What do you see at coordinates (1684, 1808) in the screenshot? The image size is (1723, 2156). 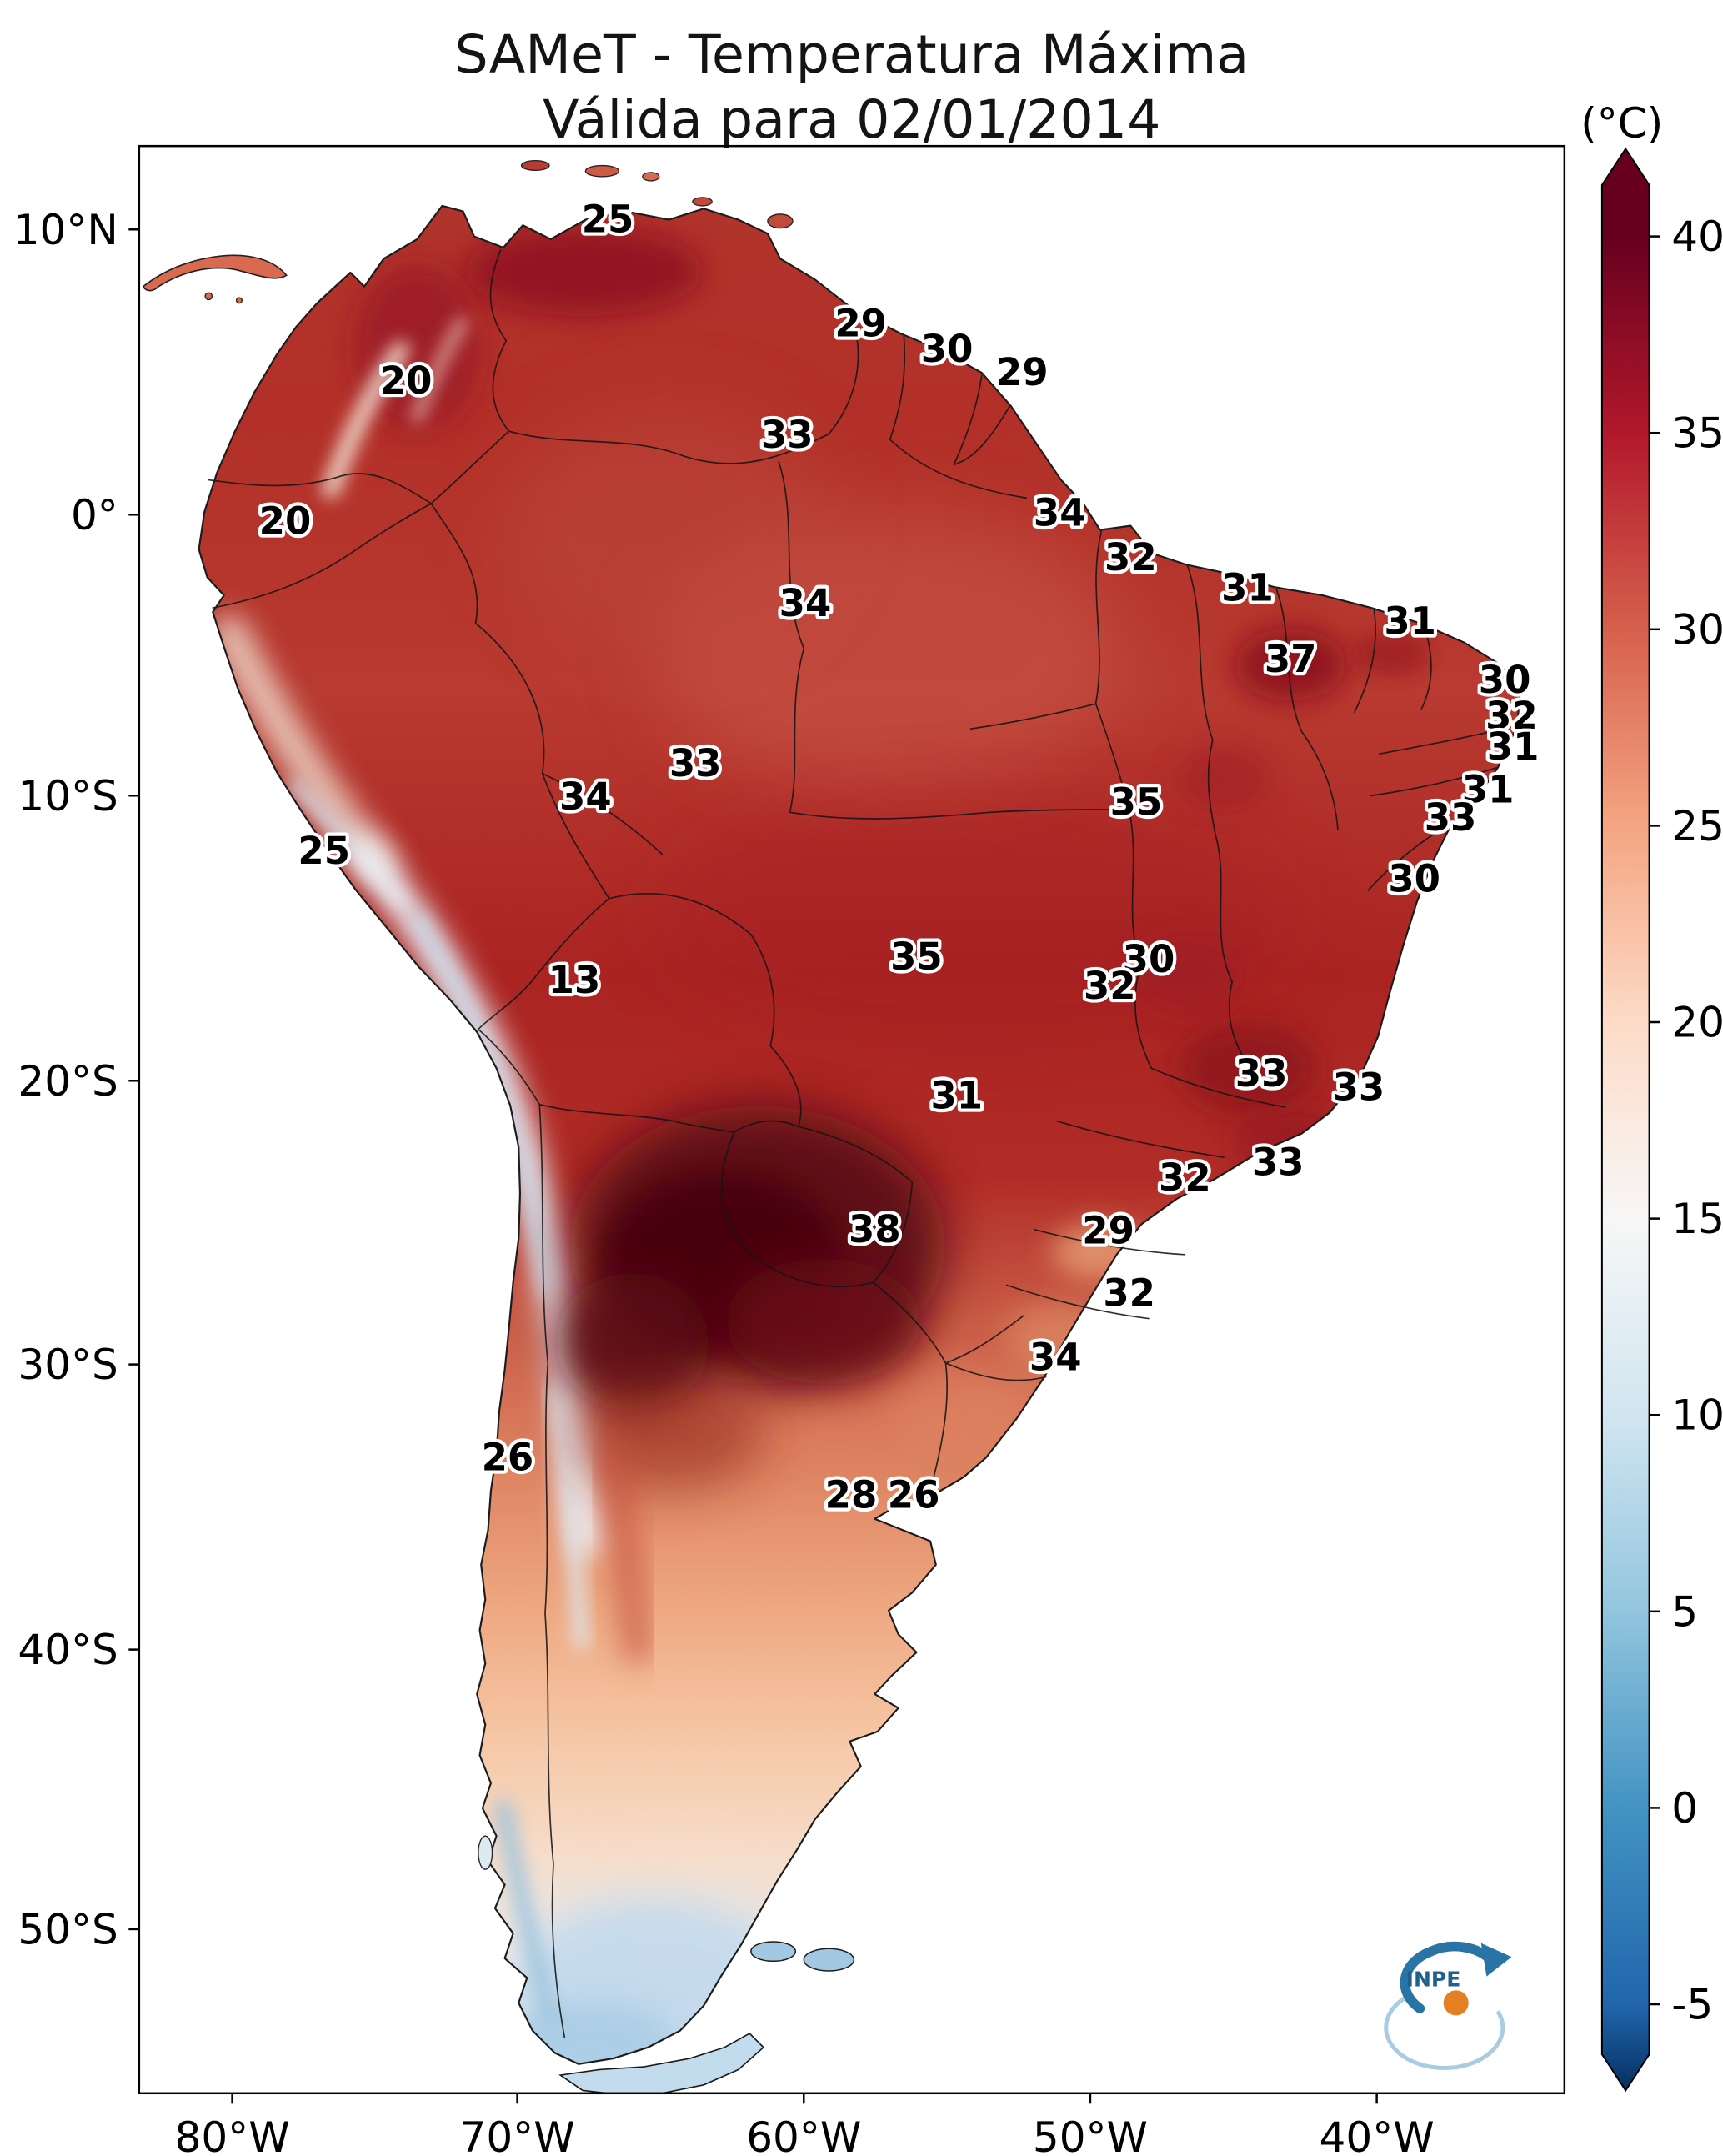 I see `colorbar-tick-label: 0` at bounding box center [1684, 1808].